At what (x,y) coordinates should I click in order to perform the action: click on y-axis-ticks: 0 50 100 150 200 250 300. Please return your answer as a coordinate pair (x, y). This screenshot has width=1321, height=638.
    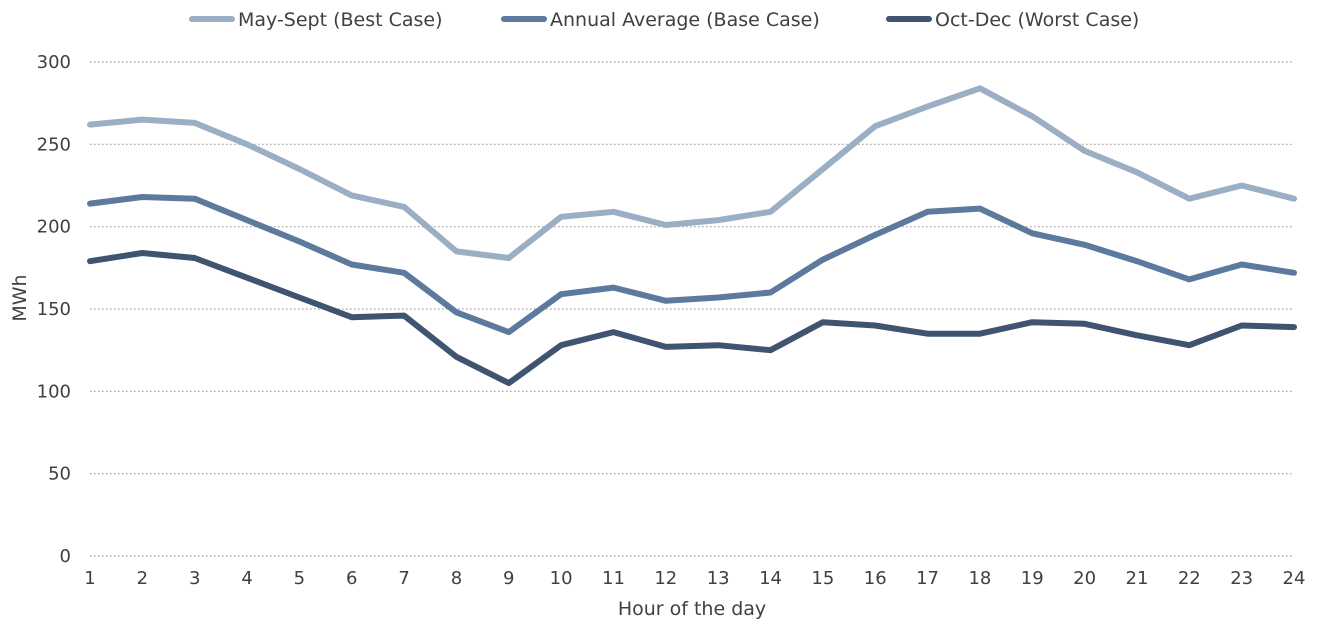
    Looking at the image, I should click on (54, 309).